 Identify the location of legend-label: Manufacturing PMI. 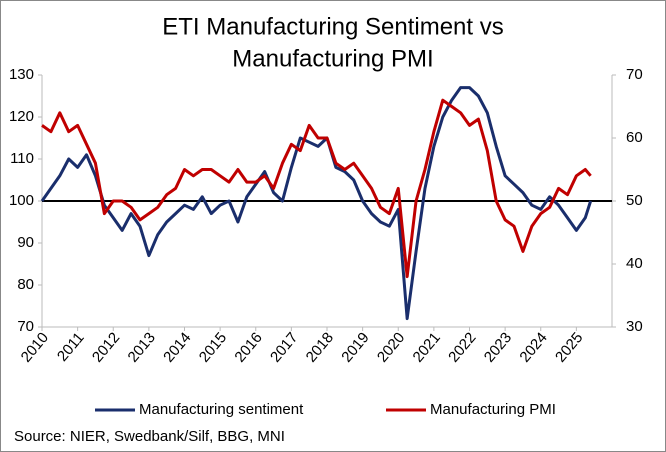
(493, 409).